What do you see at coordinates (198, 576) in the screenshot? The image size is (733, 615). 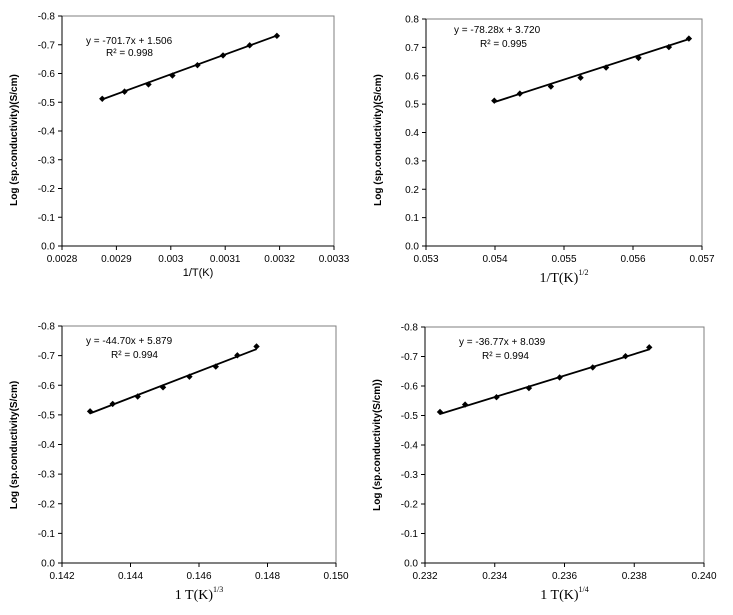 I see `x-tick-label: 0.146` at bounding box center [198, 576].